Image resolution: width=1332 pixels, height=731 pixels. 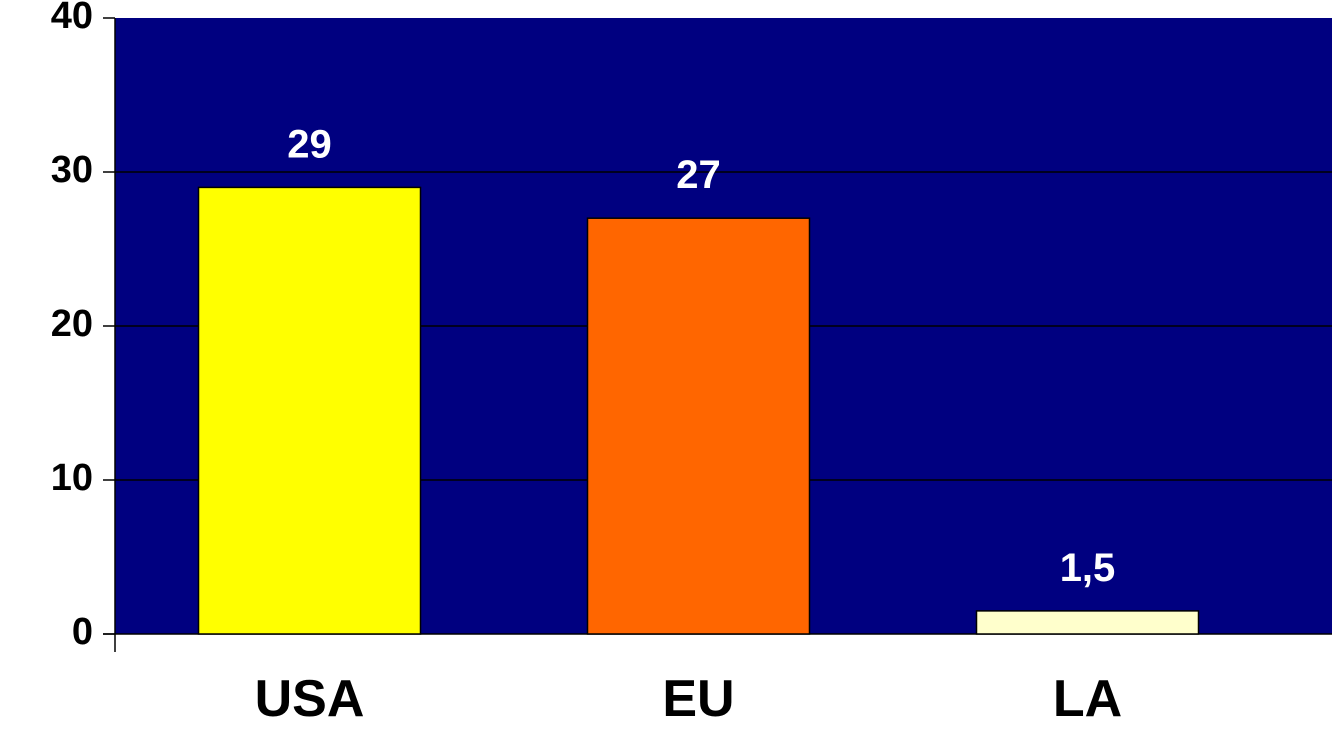 I want to click on value-label-eu: 27, so click(x=698, y=175).